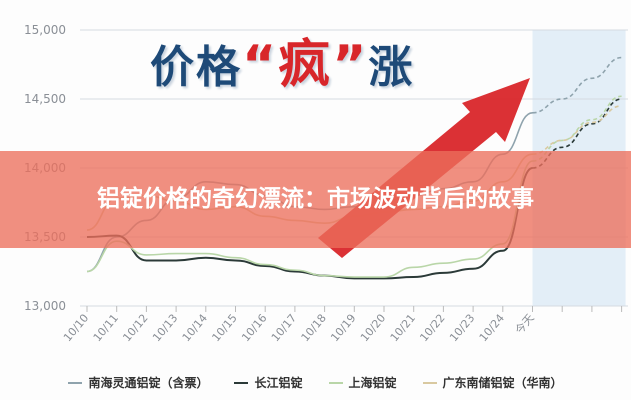  What do you see at coordinates (373, 328) in the screenshot?
I see `x-tick-label: 10/20` at bounding box center [373, 328].